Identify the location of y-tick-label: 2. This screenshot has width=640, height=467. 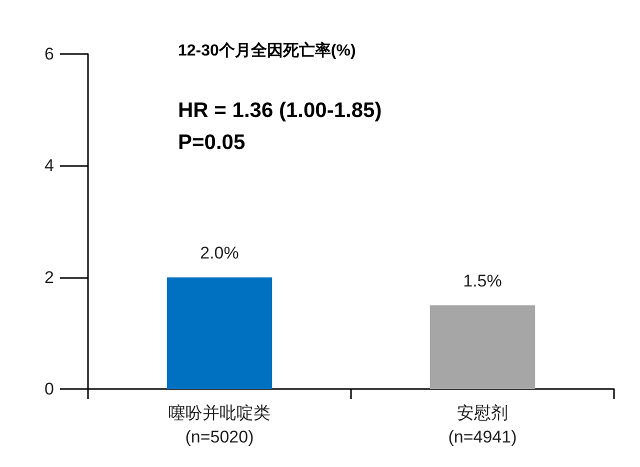
(49, 277).